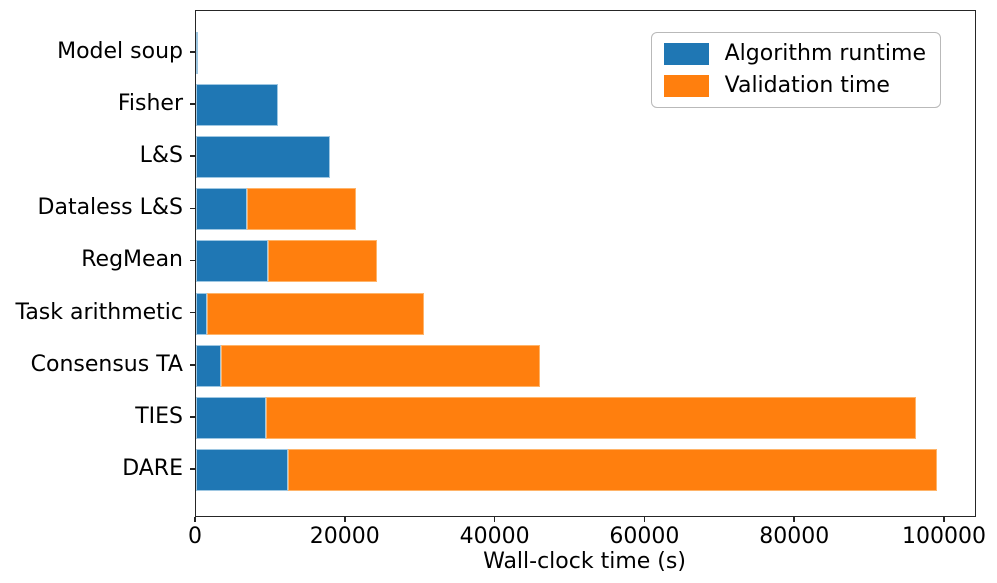  Describe the element at coordinates (644, 536) in the screenshot. I see `x-tick-label: 60000` at that location.